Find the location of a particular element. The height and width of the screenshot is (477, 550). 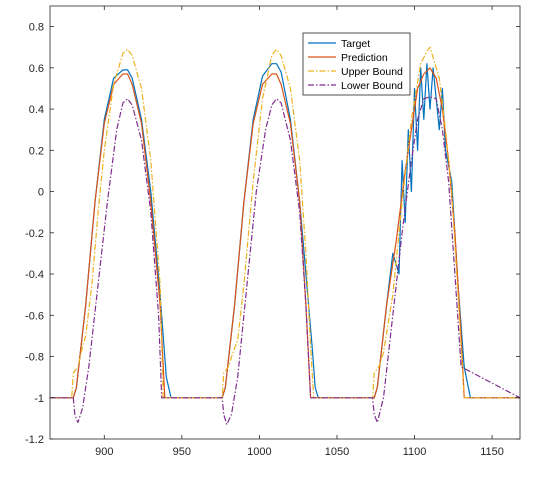

y-tick-label: -0.8 is located at coordinates (34, 358).